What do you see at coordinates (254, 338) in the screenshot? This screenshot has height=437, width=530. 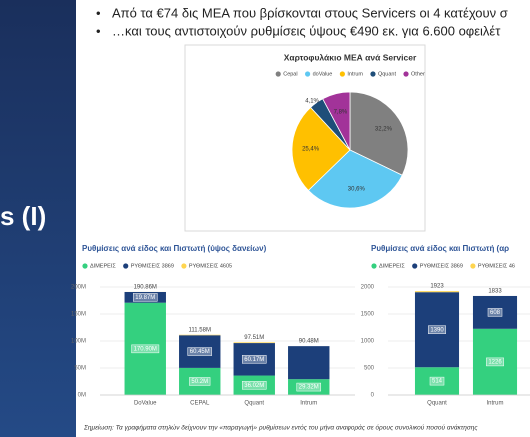 I see `total-label: 97.51M` at bounding box center [254, 338].